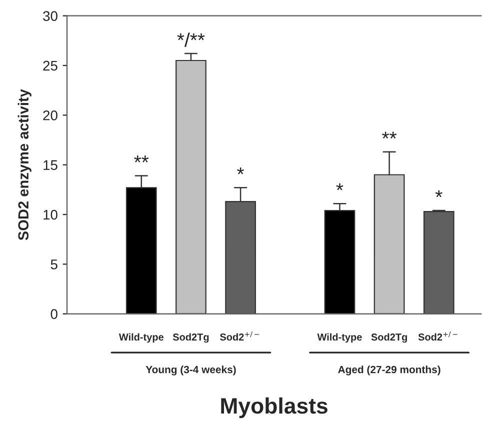 This screenshot has width=482, height=427. Describe the element at coordinates (25, 164) in the screenshot. I see `y-axis-title: SOD2 enzyme activity` at that location.